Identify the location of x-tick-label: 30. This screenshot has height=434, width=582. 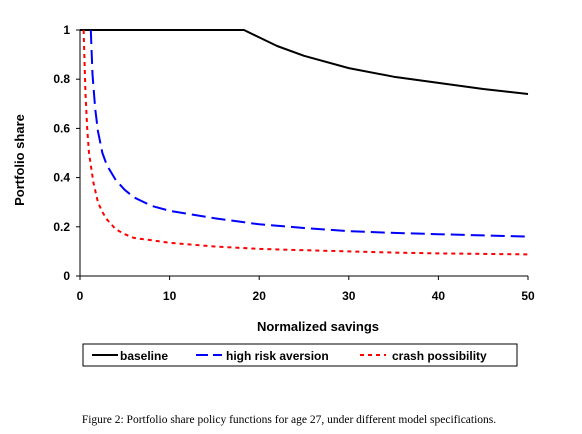
(349, 296).